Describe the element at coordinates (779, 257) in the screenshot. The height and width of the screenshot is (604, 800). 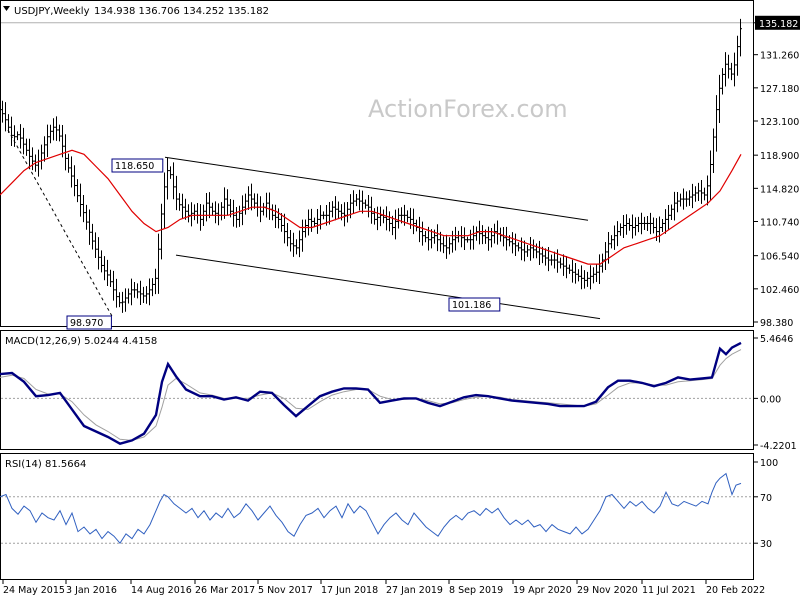
I see `price-tick-label: 106.540` at that location.